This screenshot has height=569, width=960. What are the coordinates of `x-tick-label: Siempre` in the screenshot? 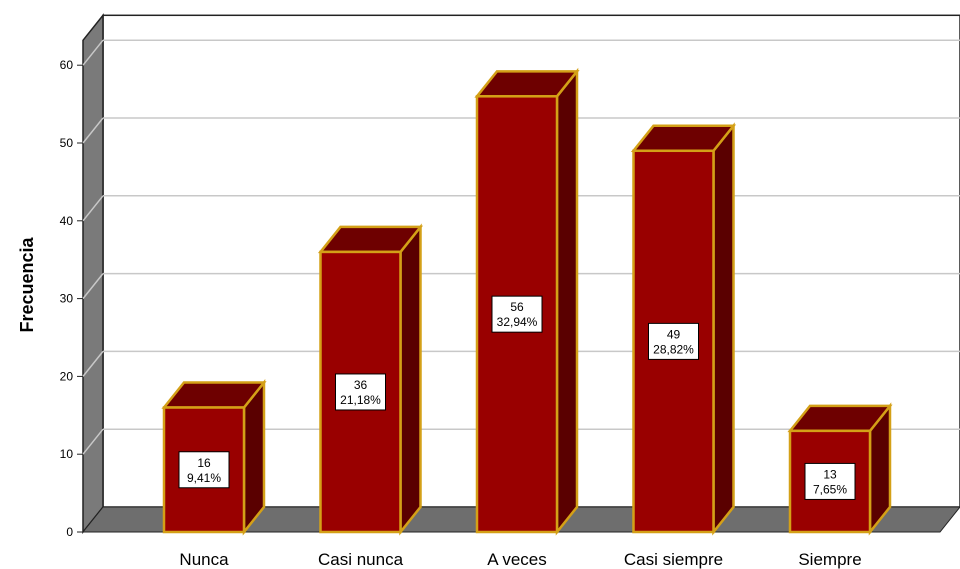 It's located at (829, 559).